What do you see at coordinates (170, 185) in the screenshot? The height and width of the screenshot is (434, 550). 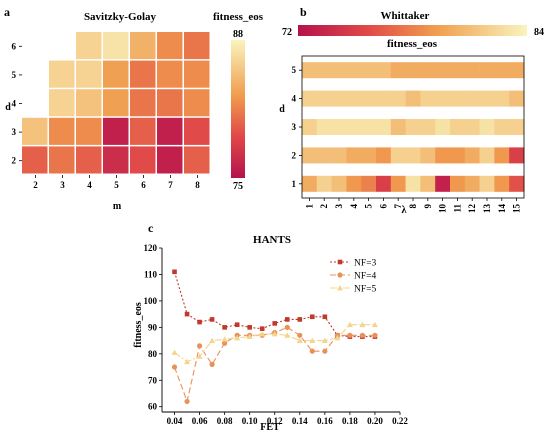 I see `a-xtick-label: 7` at bounding box center [170, 185].